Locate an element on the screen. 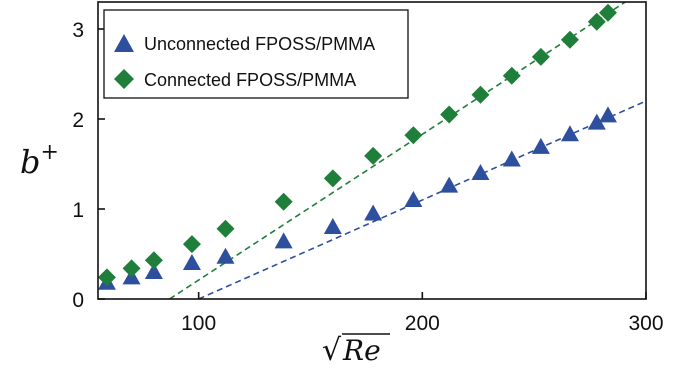  legend-label-unconnected: Unconnected FPOSS/PMMA is located at coordinates (259, 44).